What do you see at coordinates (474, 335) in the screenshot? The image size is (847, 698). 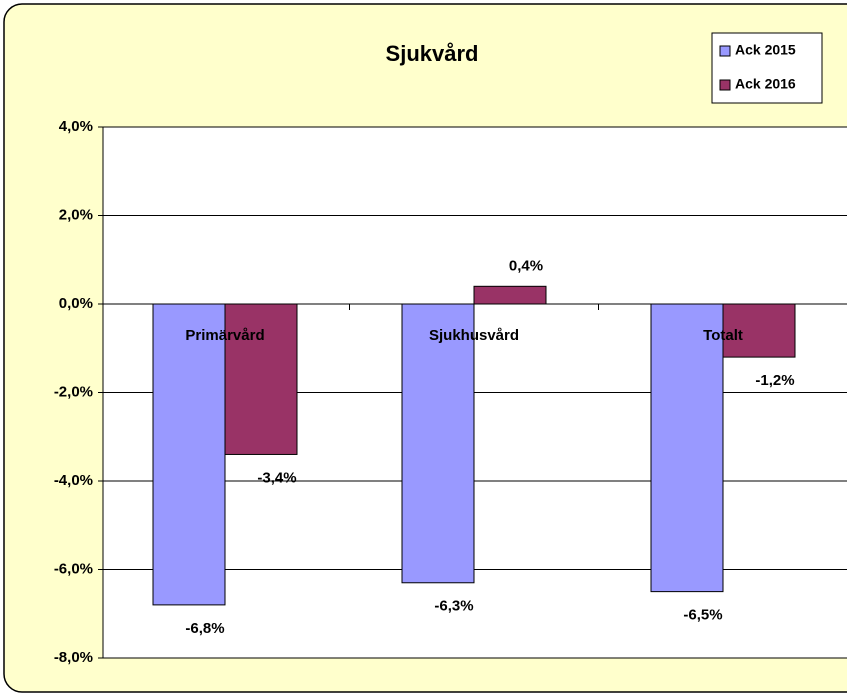 I see `x-tick-label: Sjukhusvård` at bounding box center [474, 335].